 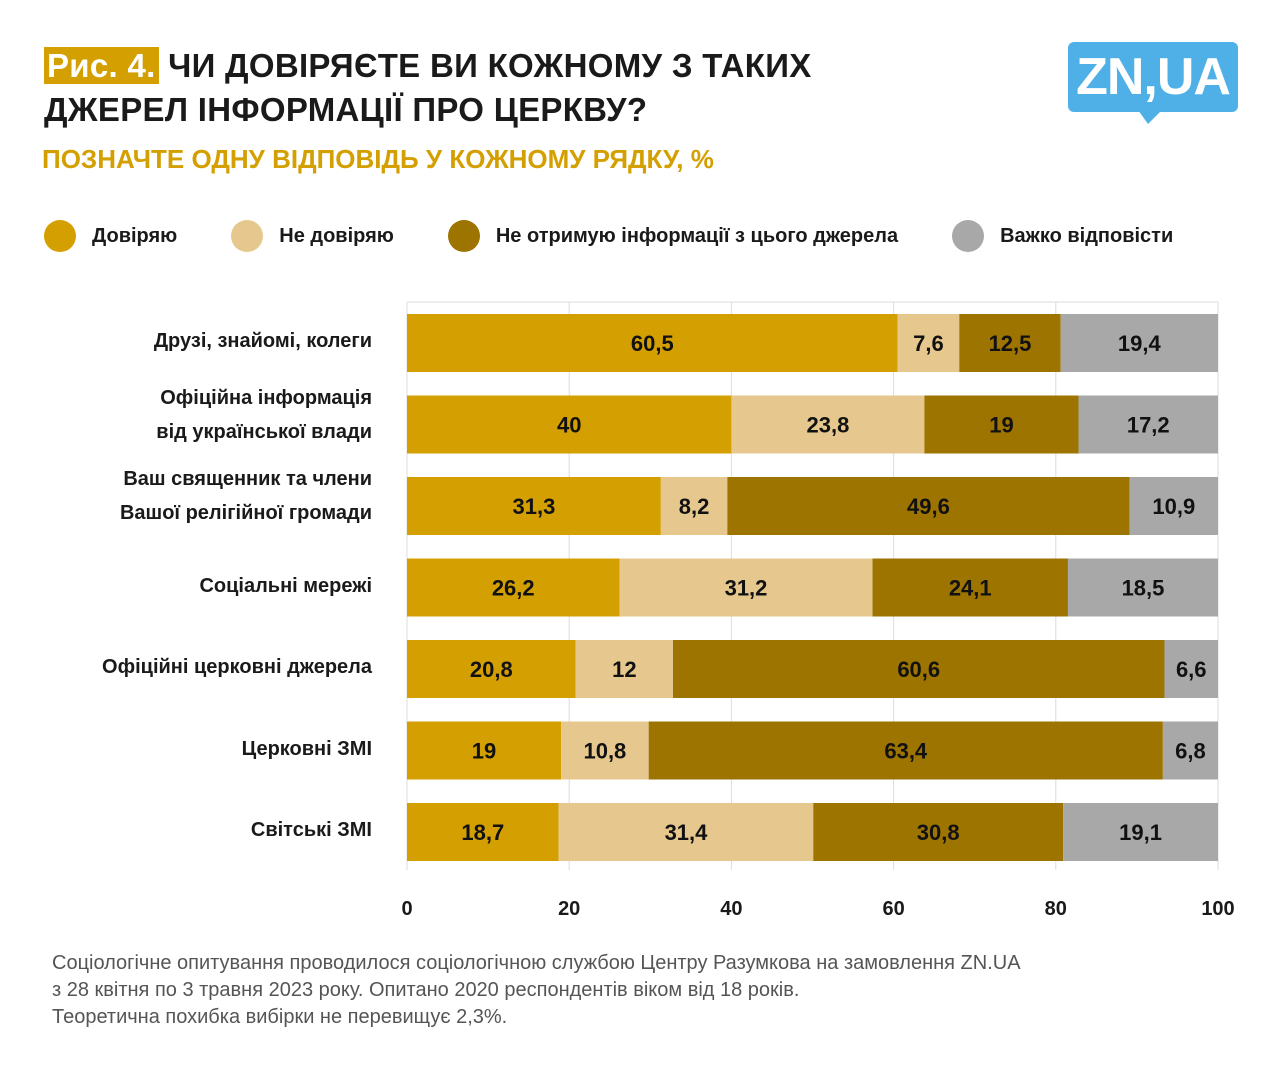 I want to click on data-label: 26,2, so click(x=513, y=588).